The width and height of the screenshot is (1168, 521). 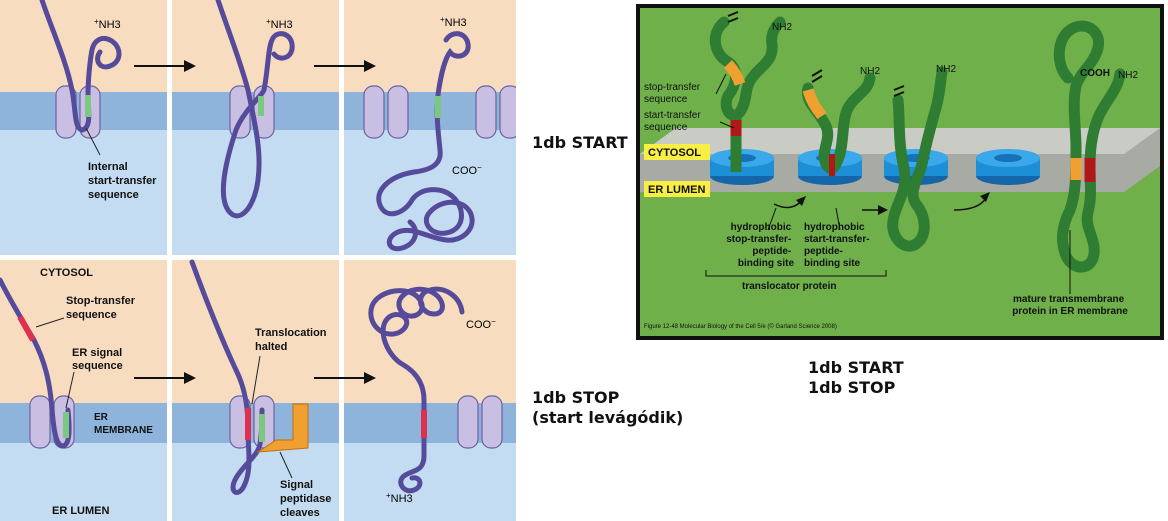 I want to click on note-right-figure: 1db START 1db STOP, so click(x=856, y=378).